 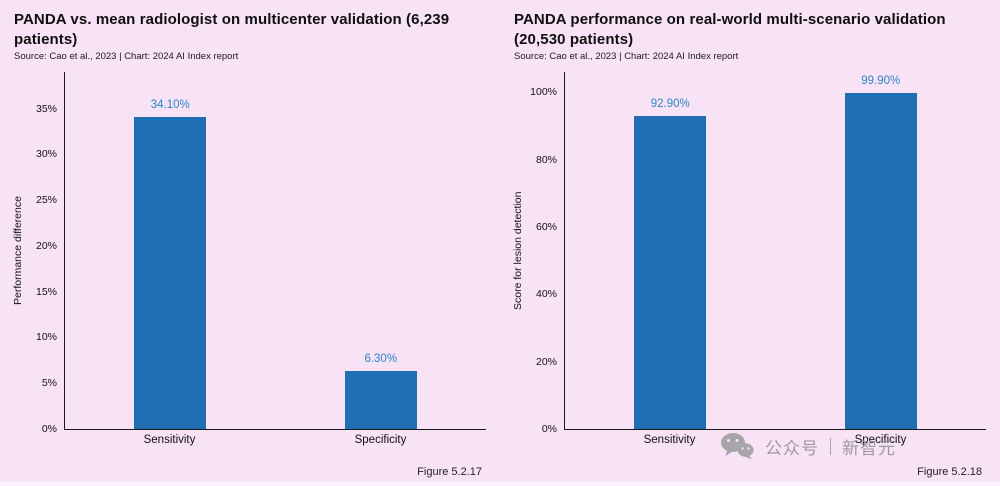 What do you see at coordinates (449, 472) in the screenshot?
I see `figure-caption: Figure 5.2.17` at bounding box center [449, 472].